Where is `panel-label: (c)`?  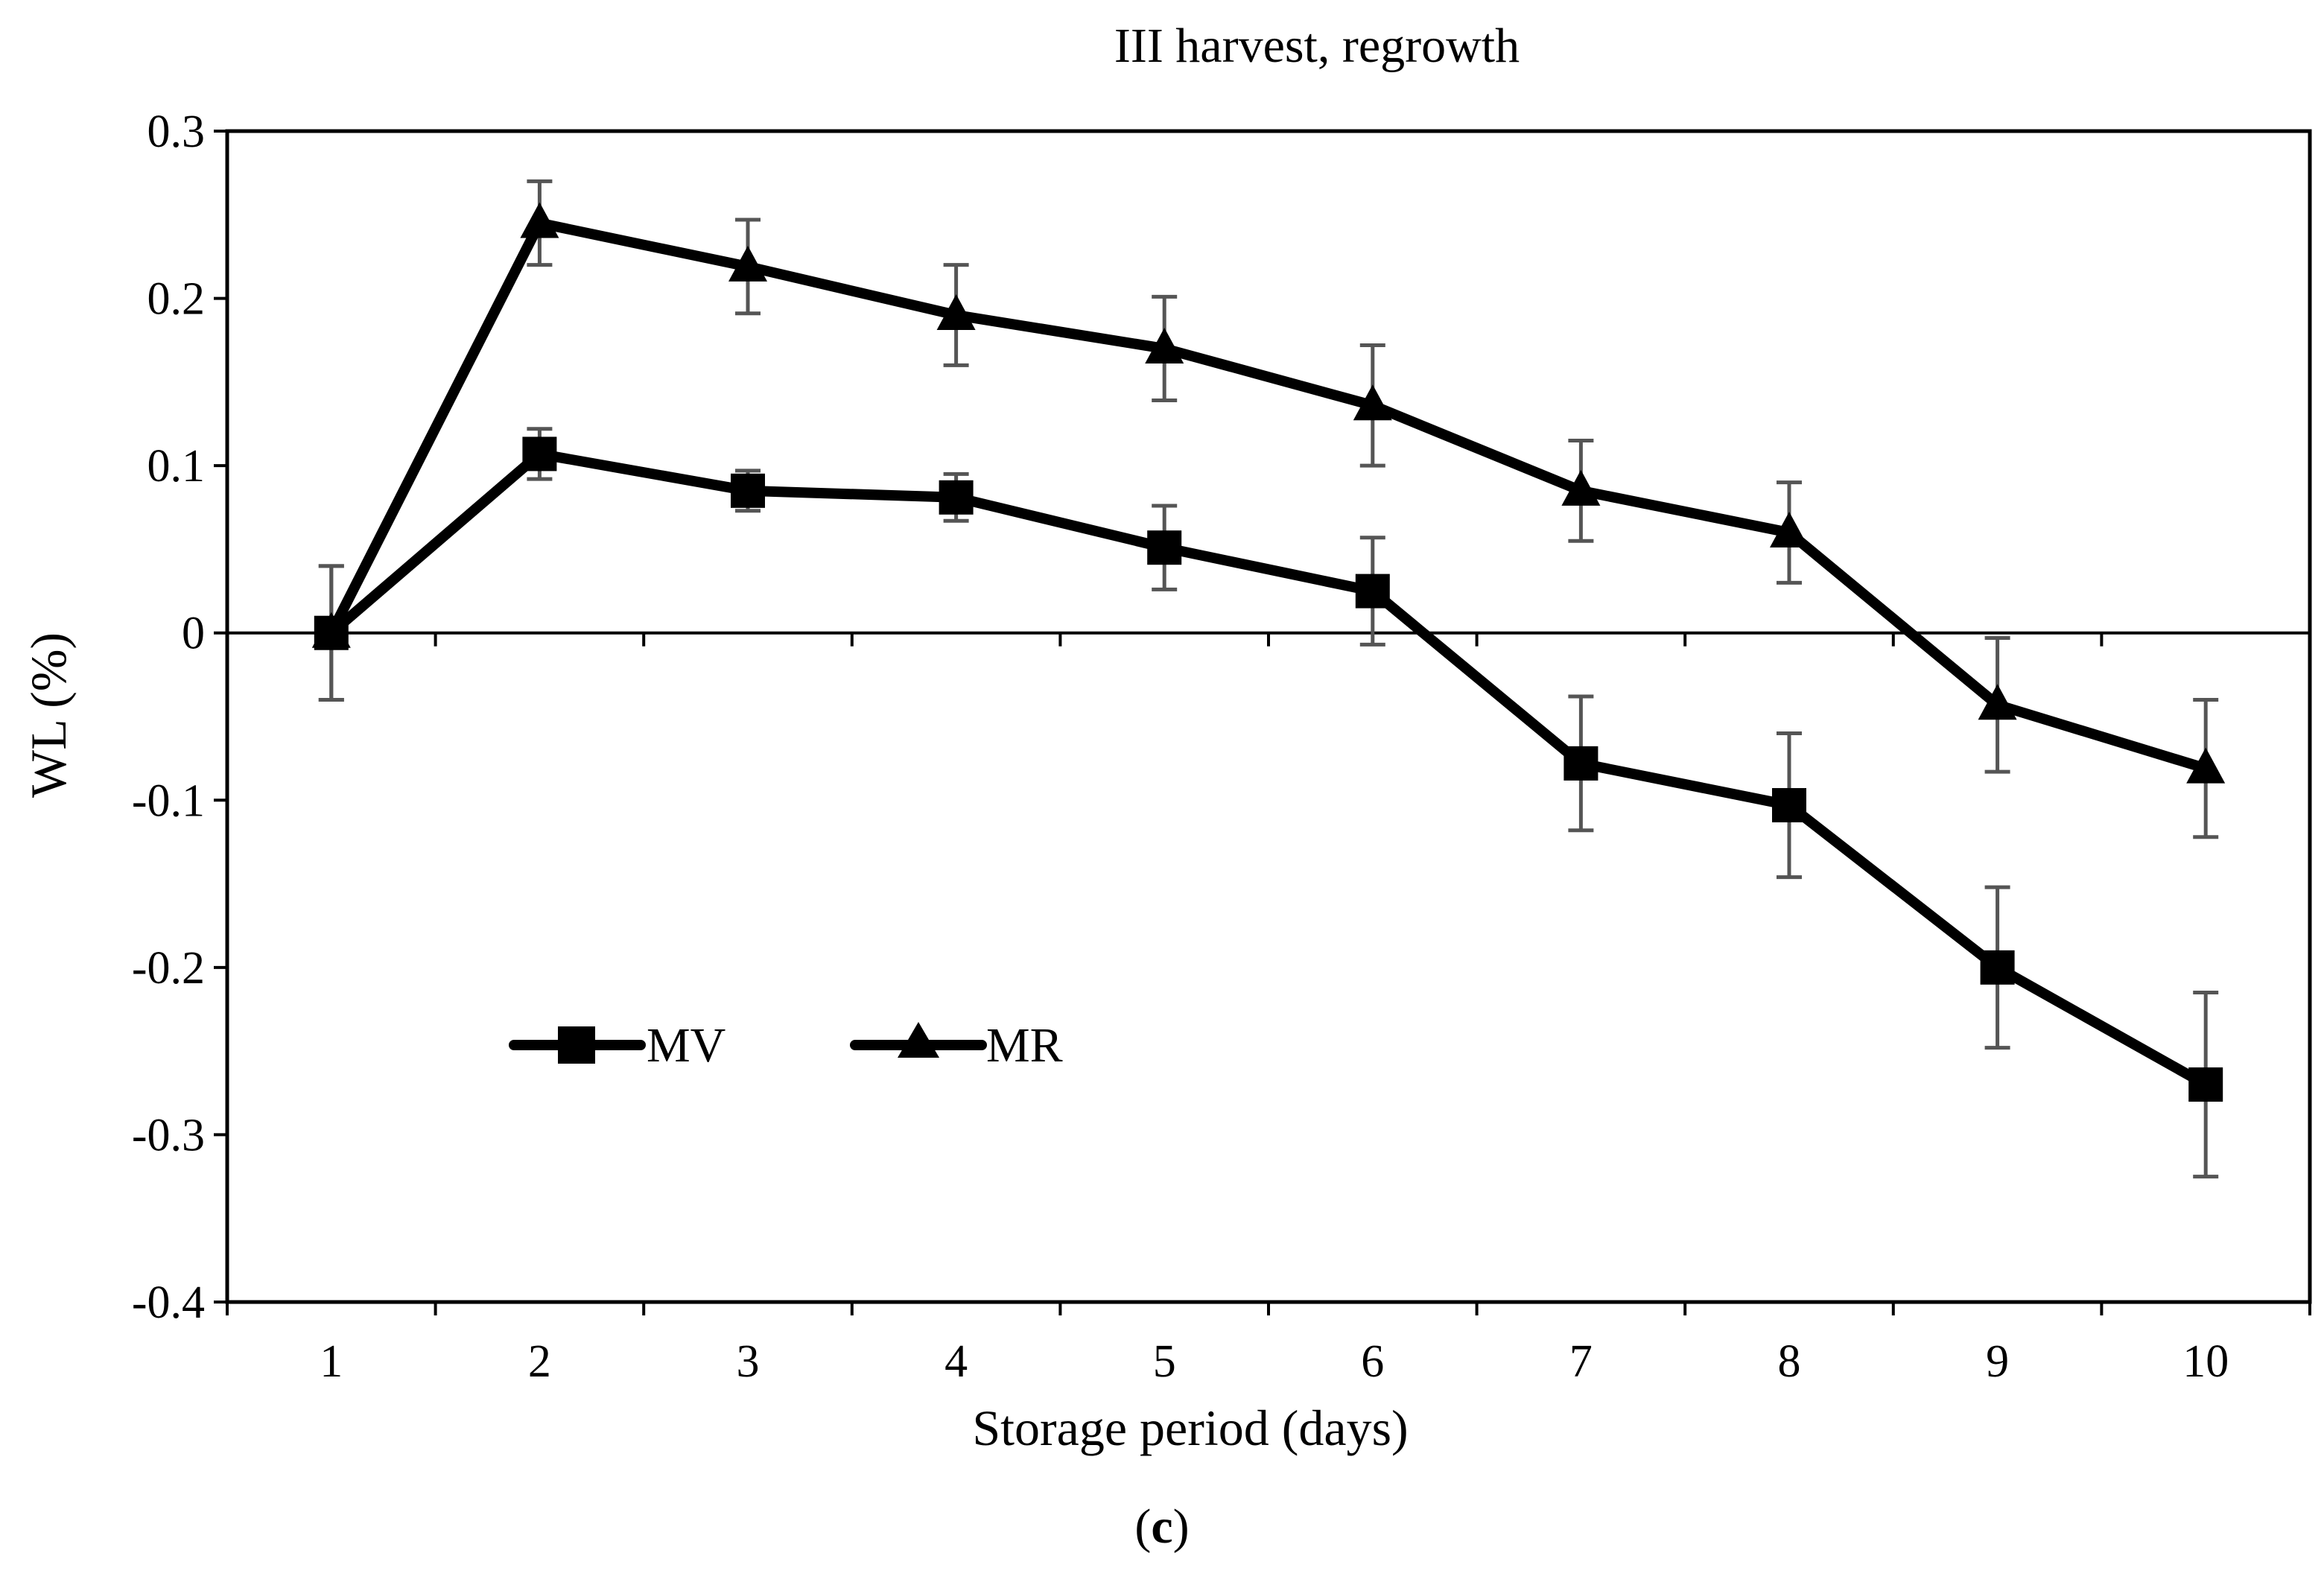 panel-label: (c) is located at coordinates (1162, 1526).